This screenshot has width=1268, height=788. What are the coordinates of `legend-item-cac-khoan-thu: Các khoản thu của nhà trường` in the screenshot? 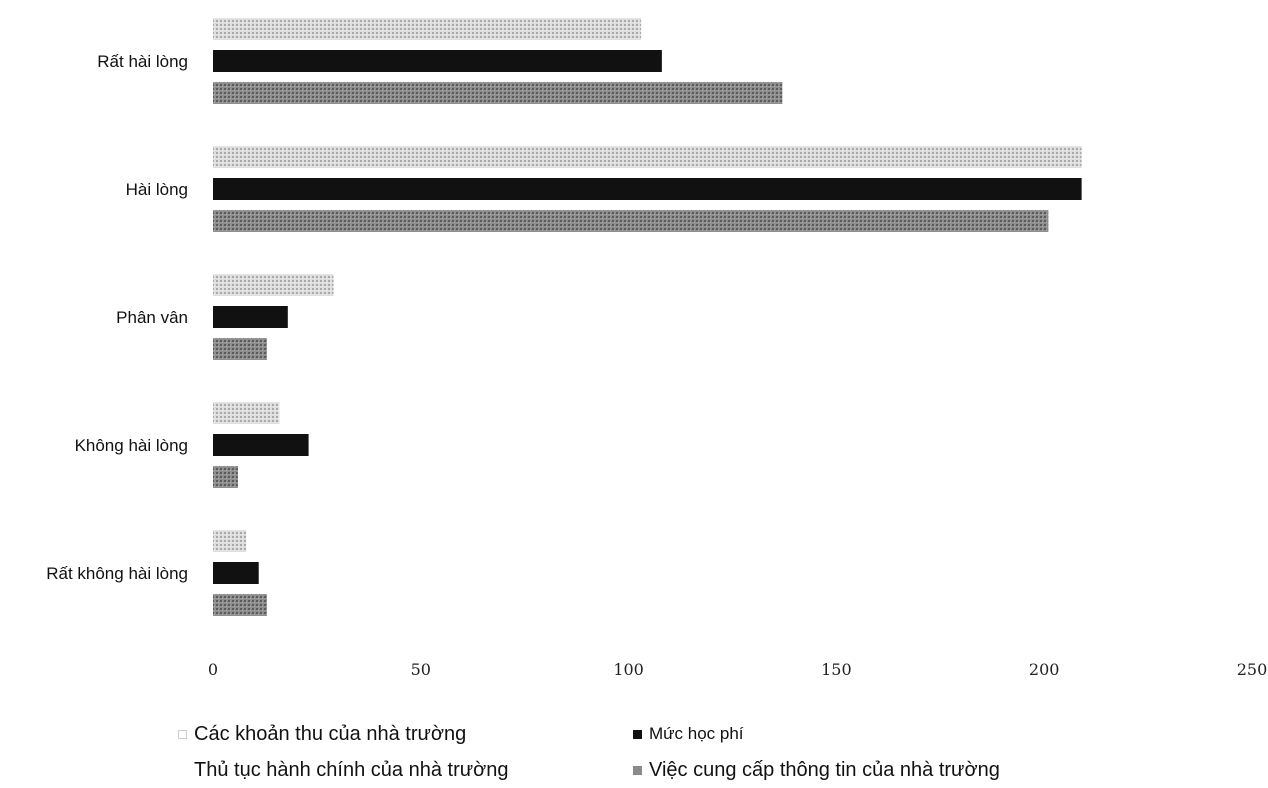 It's located at (405, 734).